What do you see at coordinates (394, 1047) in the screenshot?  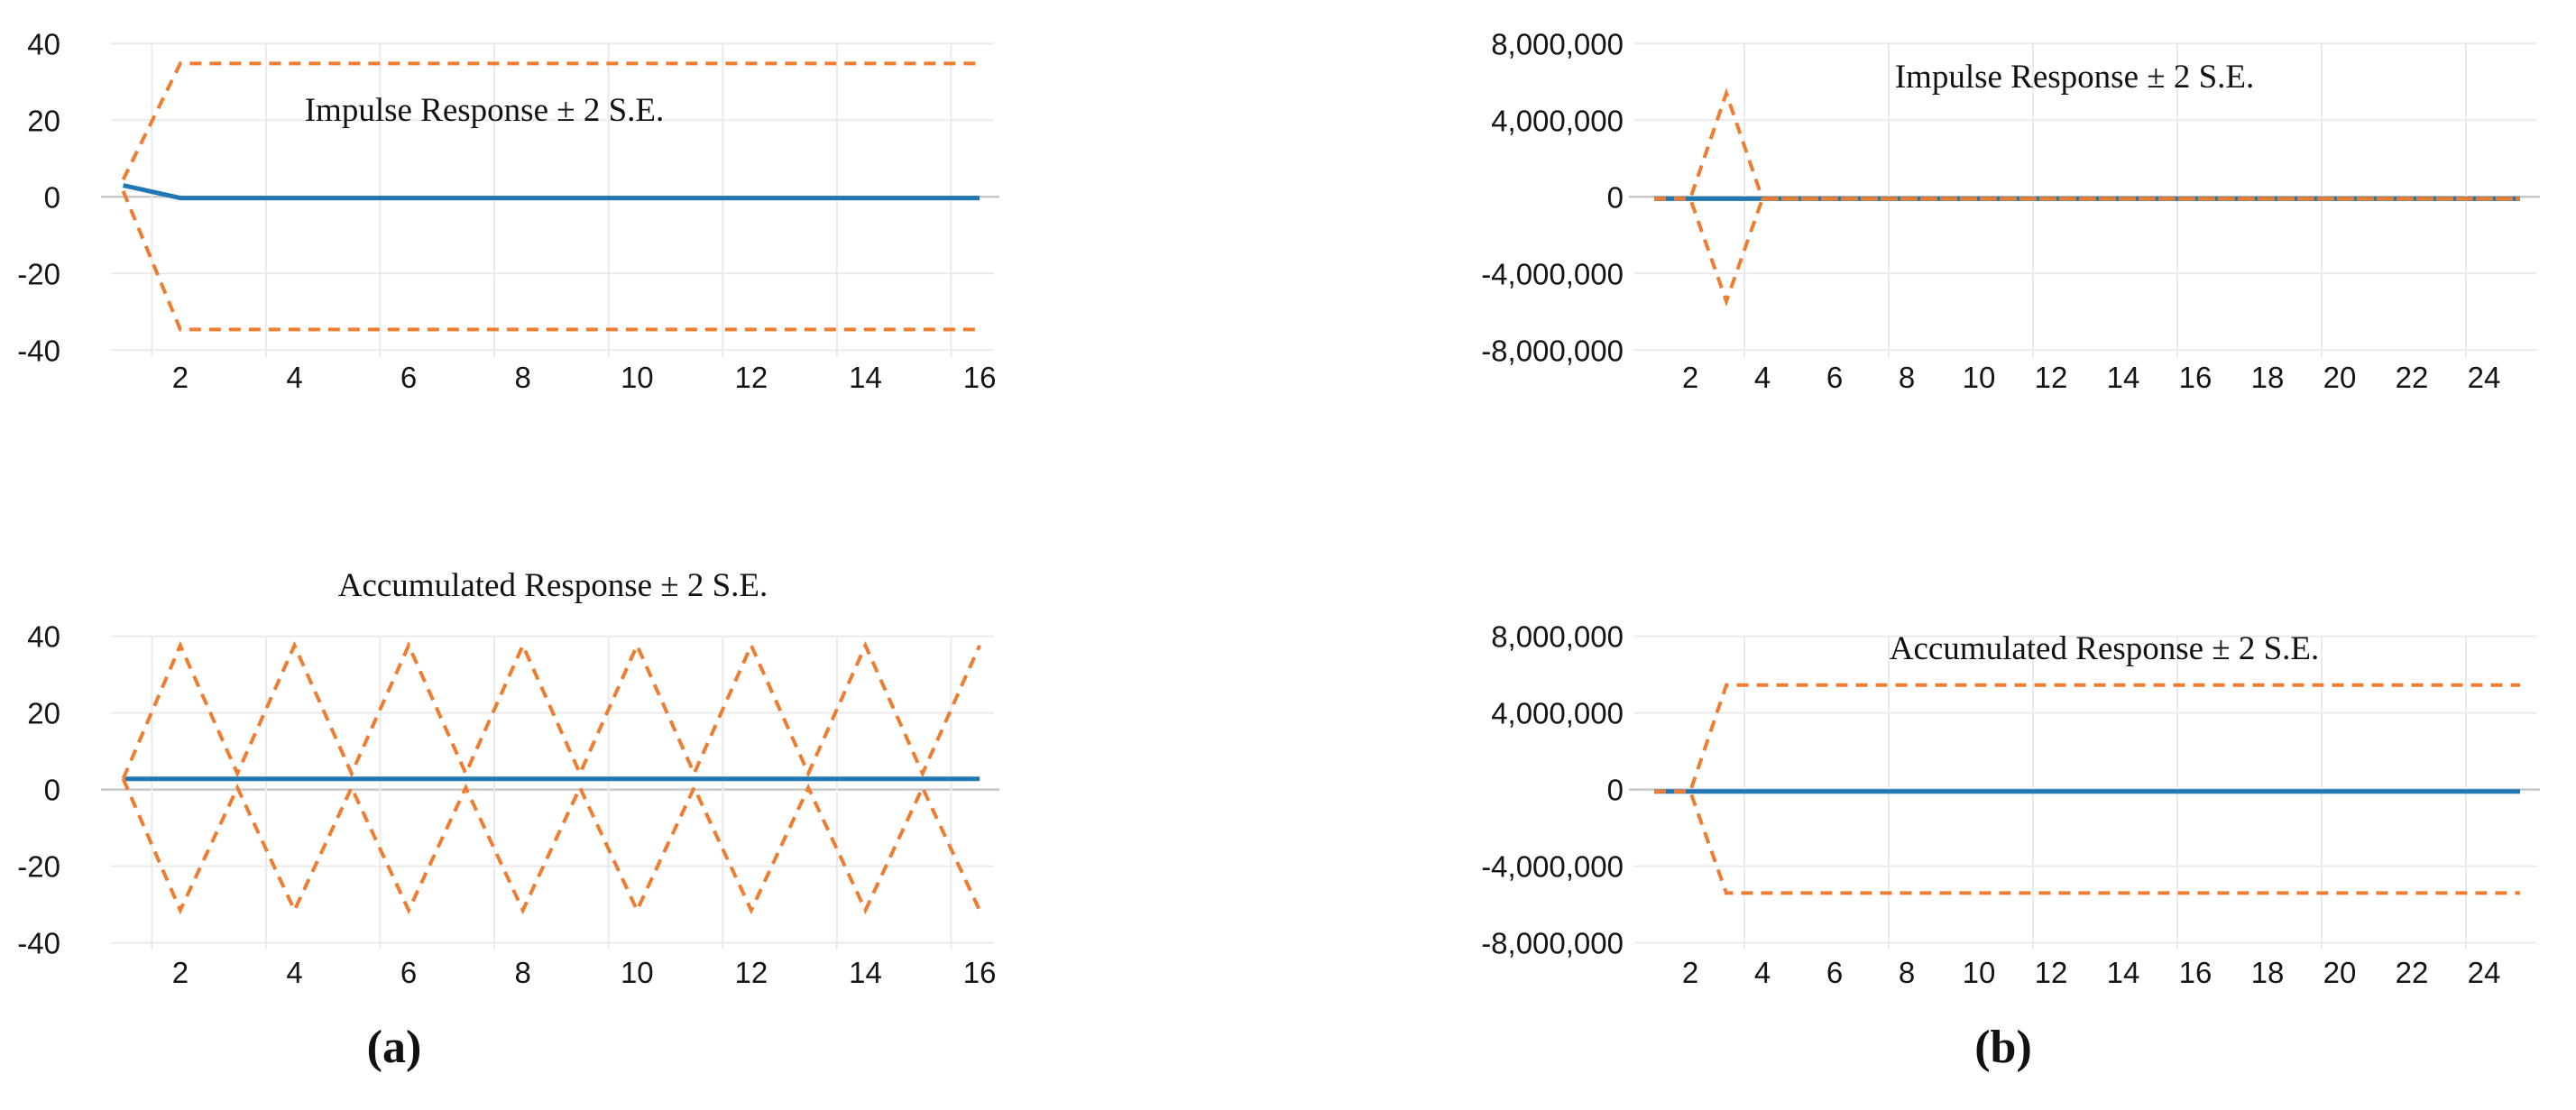 I see `caption-a: (a)` at bounding box center [394, 1047].